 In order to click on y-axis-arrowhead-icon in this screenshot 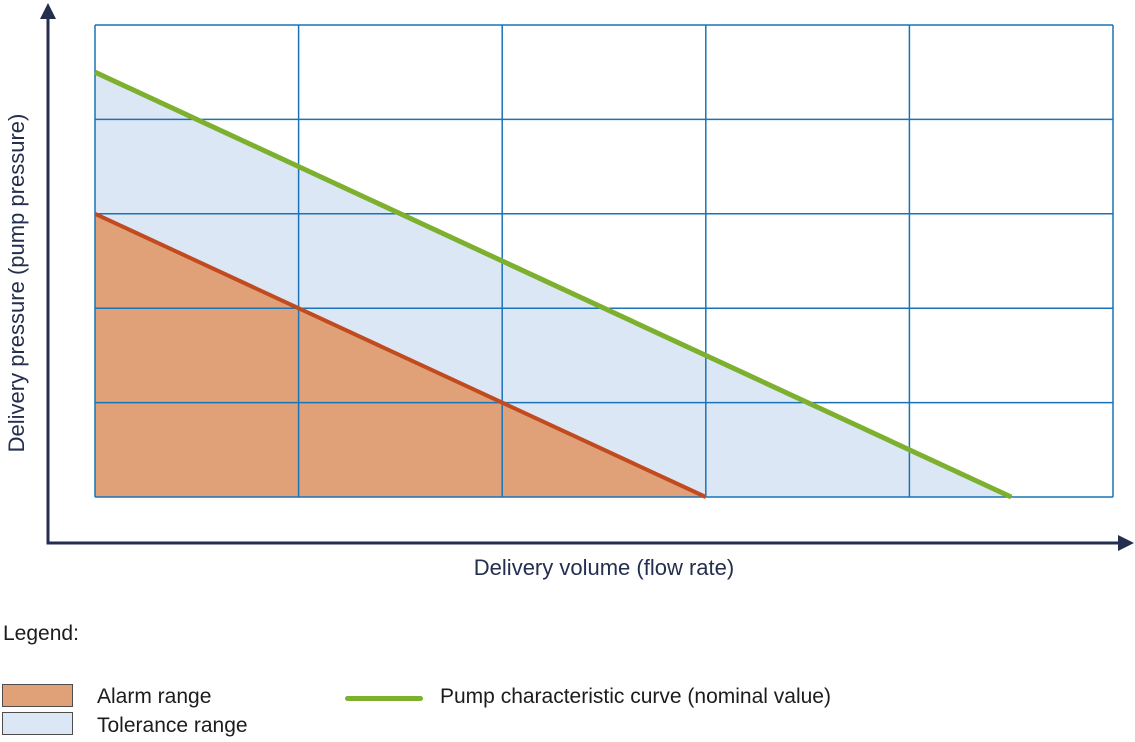, I will do `click(48, 11)`.